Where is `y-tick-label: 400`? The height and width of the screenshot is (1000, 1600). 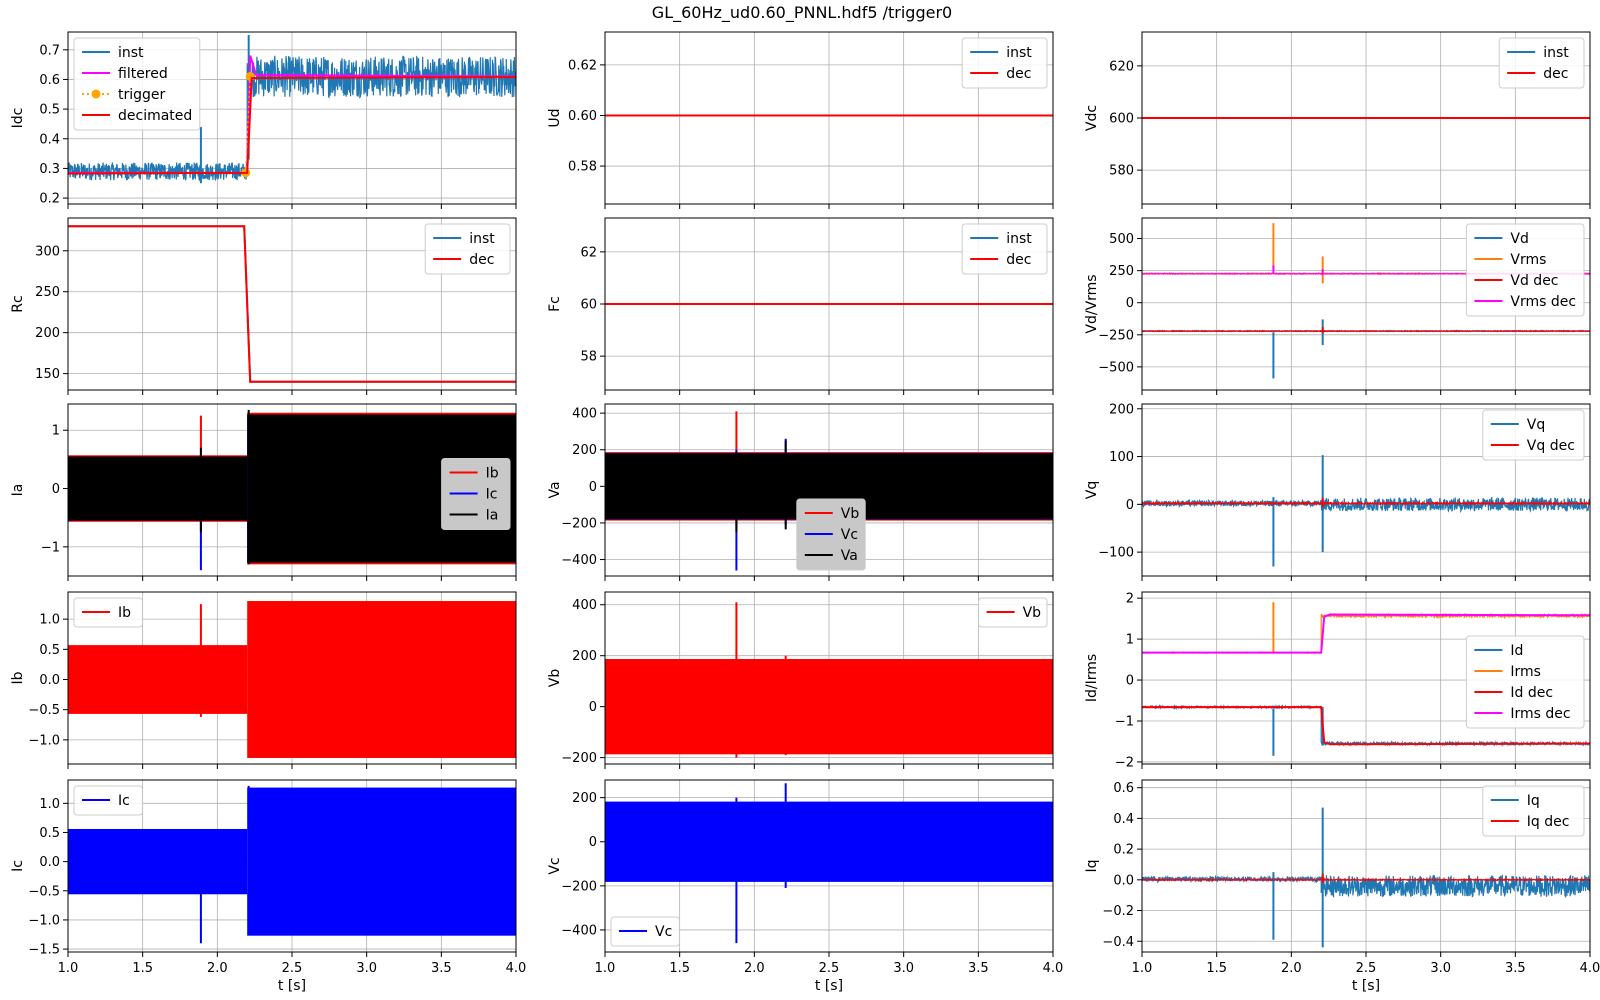 y-tick-label: 400 is located at coordinates (584, 605).